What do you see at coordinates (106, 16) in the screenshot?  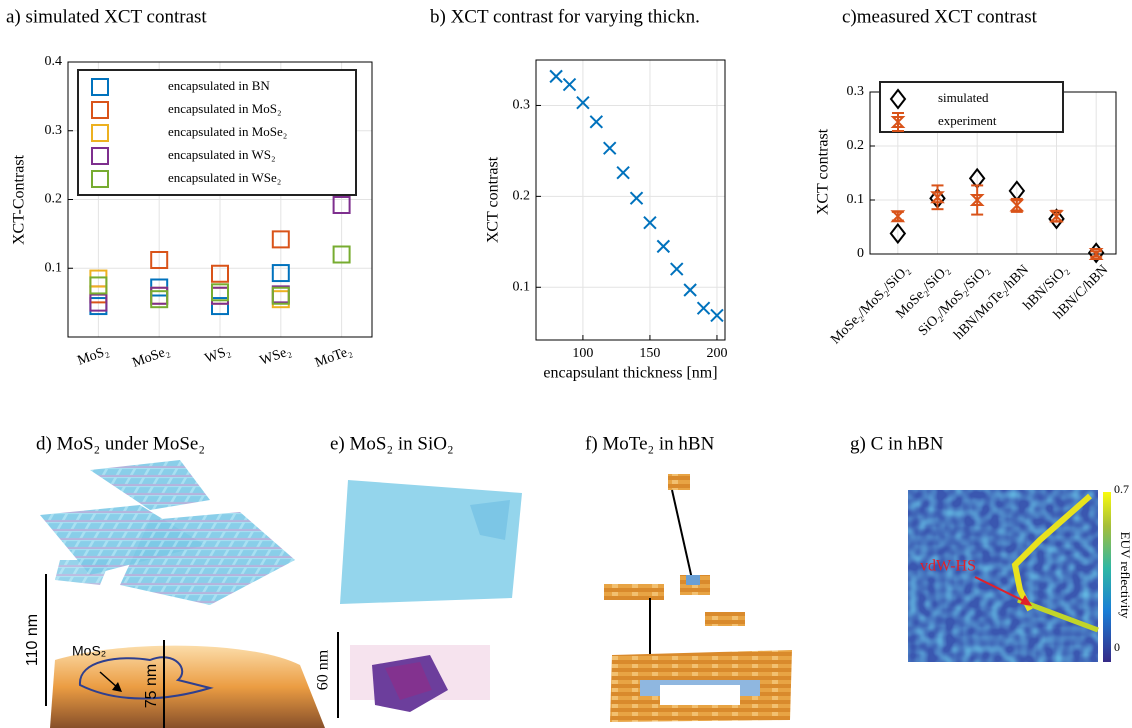 I see `chart-title: a) simulated XCT contrast` at bounding box center [106, 16].